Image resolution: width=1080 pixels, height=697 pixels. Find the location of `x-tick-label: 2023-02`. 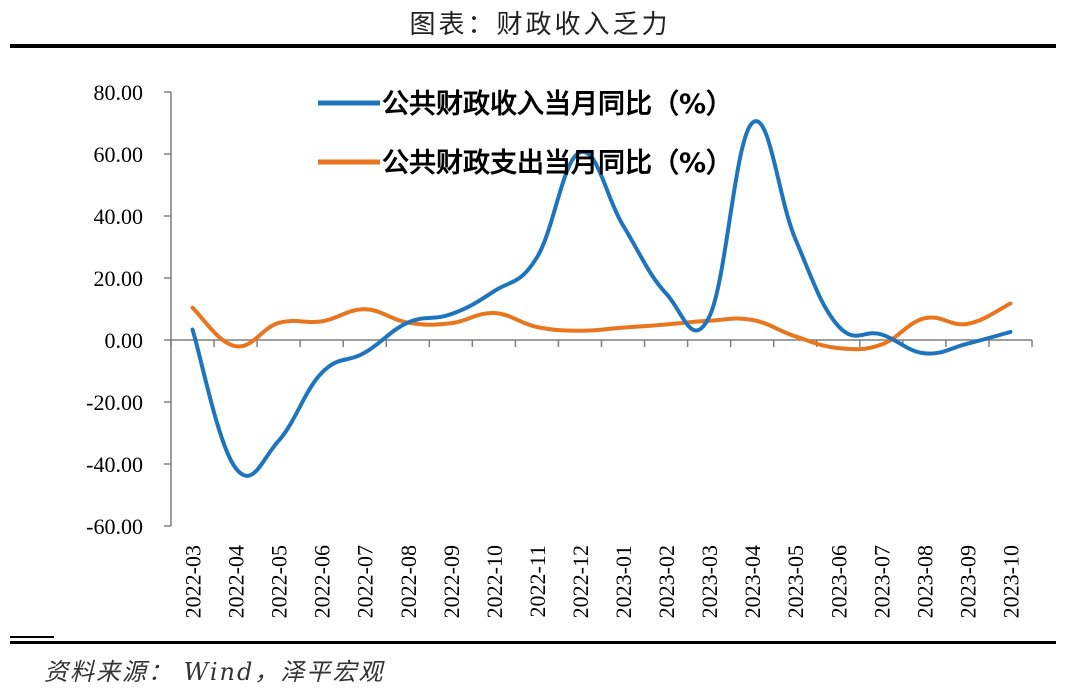

x-tick-label: 2023-02 is located at coordinates (666, 581).